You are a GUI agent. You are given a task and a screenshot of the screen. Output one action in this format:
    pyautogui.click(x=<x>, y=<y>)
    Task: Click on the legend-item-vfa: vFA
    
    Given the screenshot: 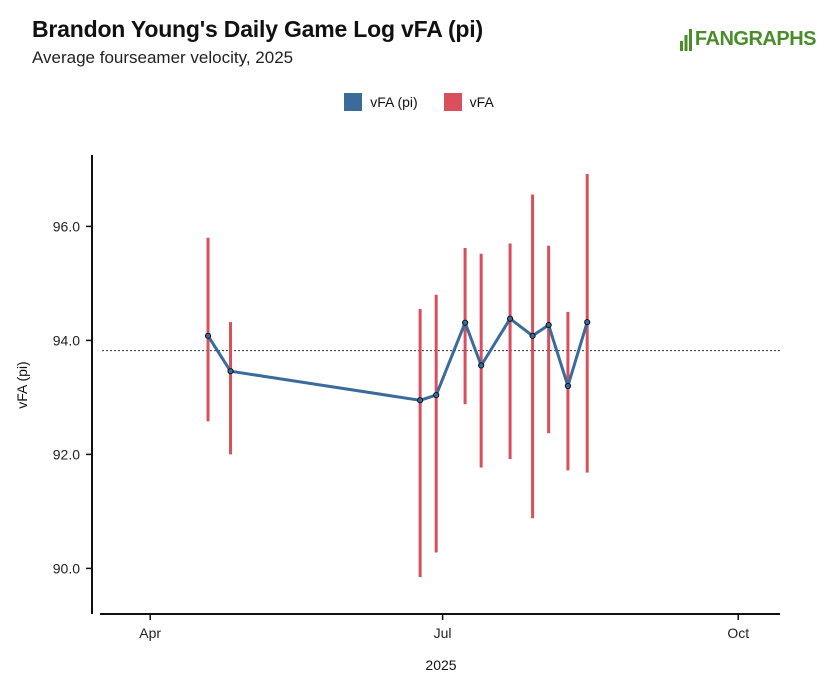 What is the action you would take?
    pyautogui.click(x=468, y=102)
    